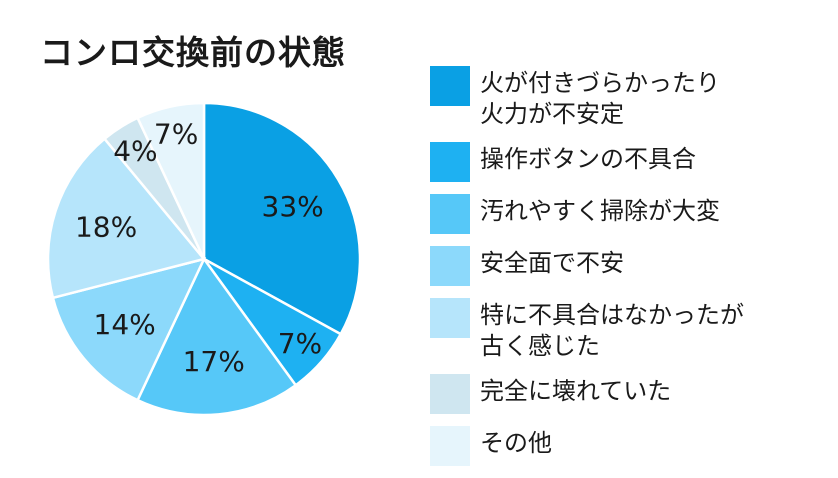  What do you see at coordinates (630, 446) in the screenshot?
I see `legend-item-6: その他` at bounding box center [630, 446].